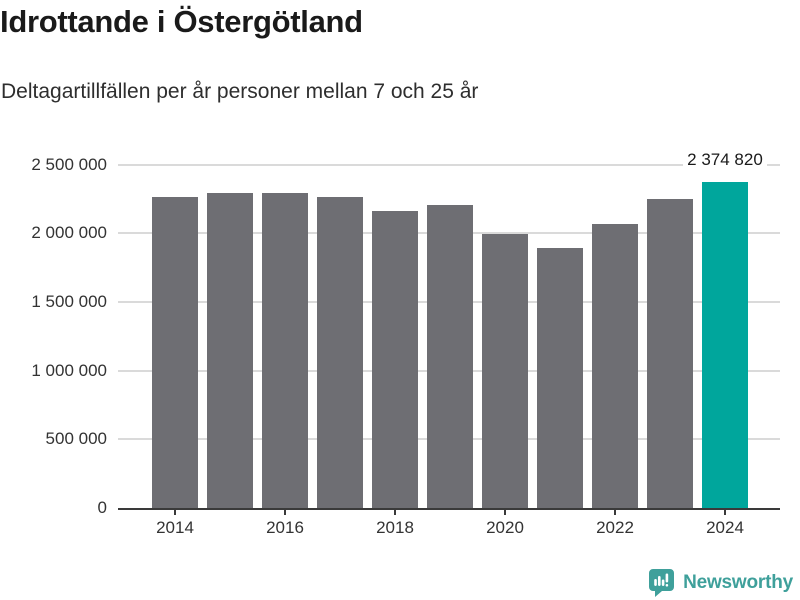 The width and height of the screenshot is (800, 600). I want to click on x-axis-line, so click(449, 509).